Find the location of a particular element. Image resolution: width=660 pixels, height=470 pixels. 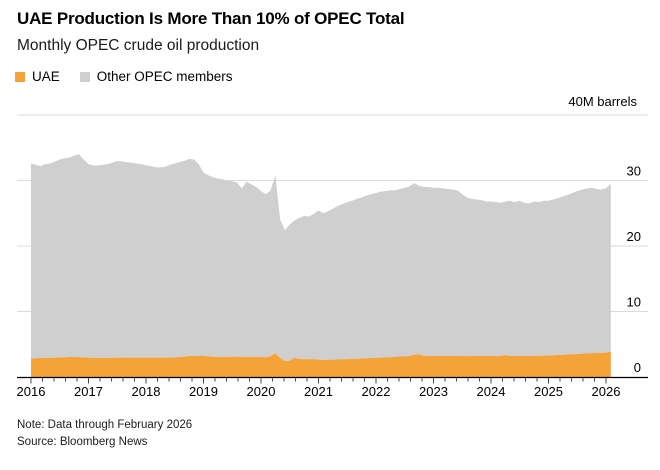

x-tick-label-2020: 2020 is located at coordinates (261, 391).